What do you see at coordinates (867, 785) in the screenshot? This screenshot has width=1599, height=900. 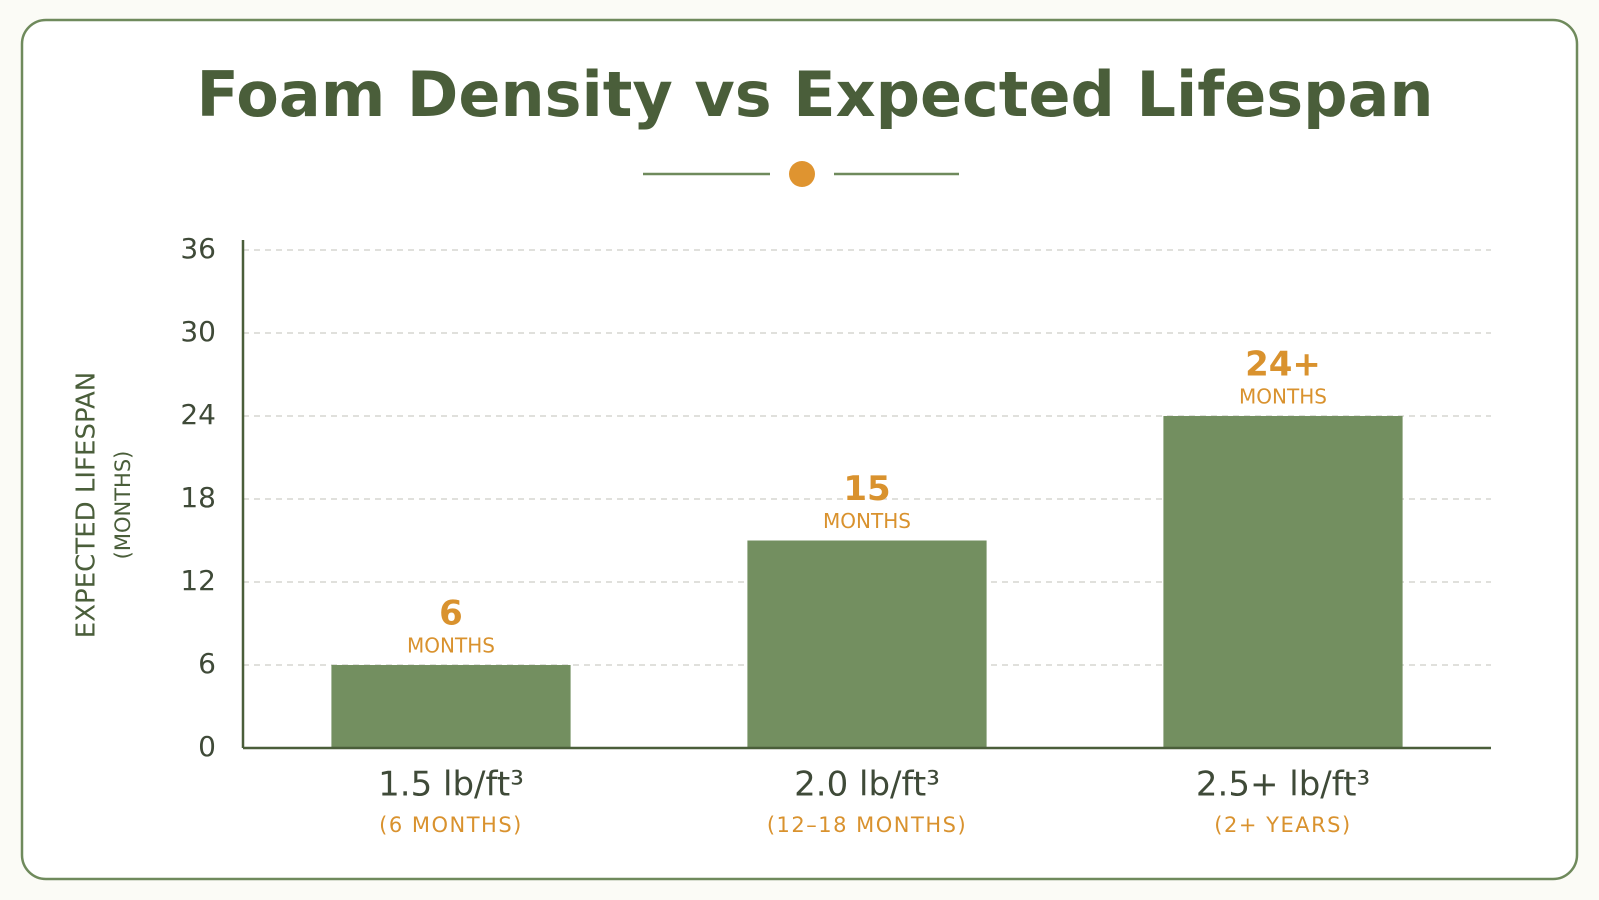 I see `x-tick-label: 2.0 lb/ft³` at bounding box center [867, 785].